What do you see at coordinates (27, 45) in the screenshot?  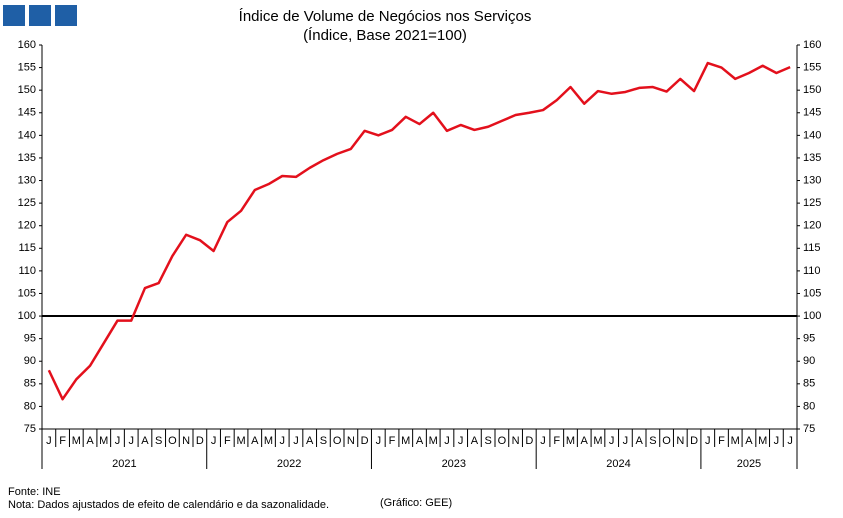 I see `y-tick-label: 160` at bounding box center [27, 45].